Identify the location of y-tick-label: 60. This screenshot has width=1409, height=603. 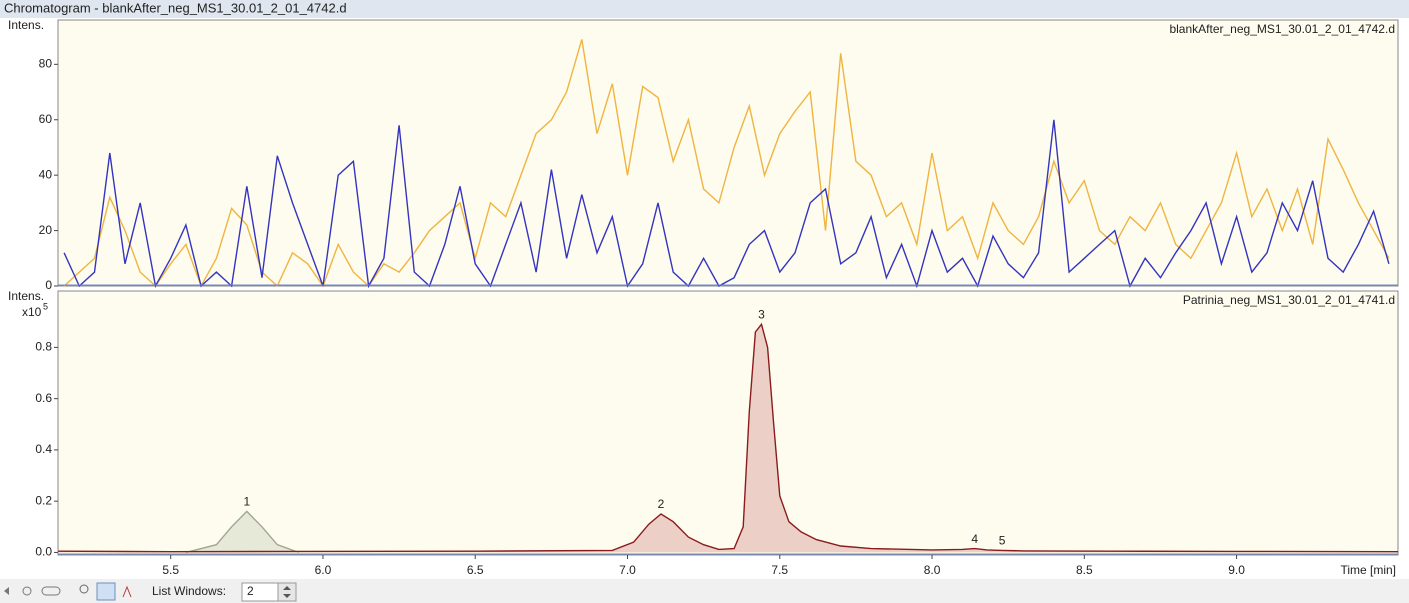
(46, 119).